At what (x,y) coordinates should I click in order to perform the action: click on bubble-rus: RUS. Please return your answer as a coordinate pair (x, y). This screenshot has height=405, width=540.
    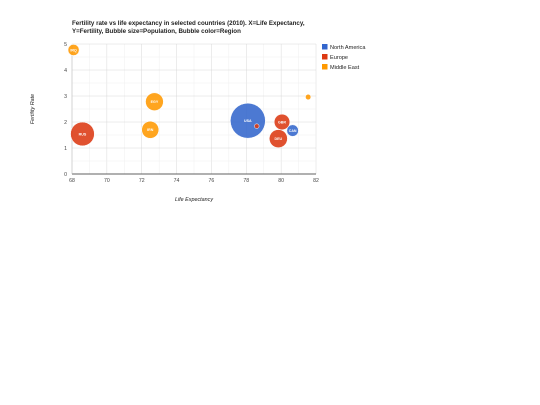
    Looking at the image, I should click on (82, 134).